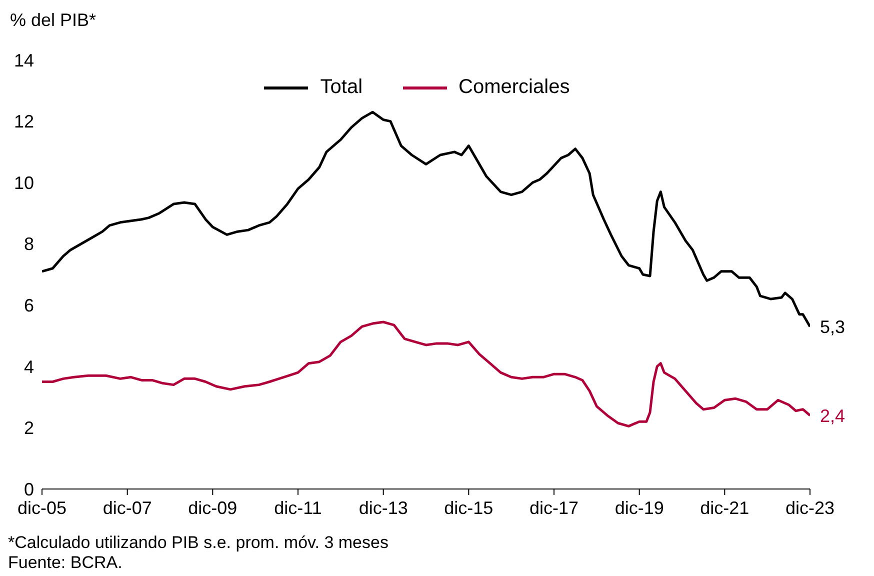  What do you see at coordinates (29, 306) in the screenshot?
I see `y-tick-label: 6` at bounding box center [29, 306].